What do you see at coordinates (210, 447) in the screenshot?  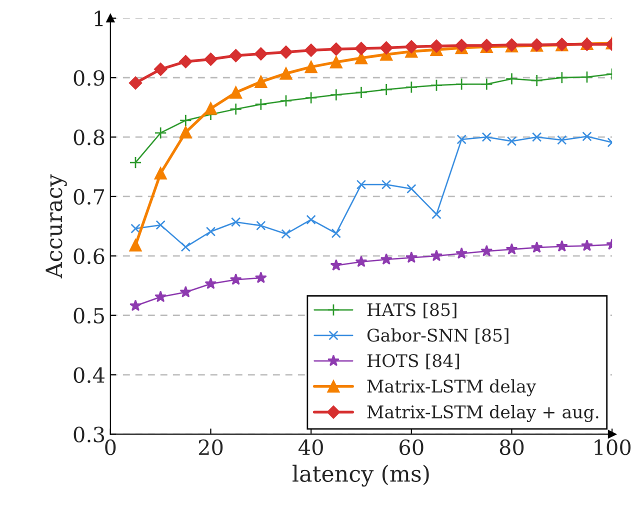 I see `x-tick-label: 20` at bounding box center [210, 447].